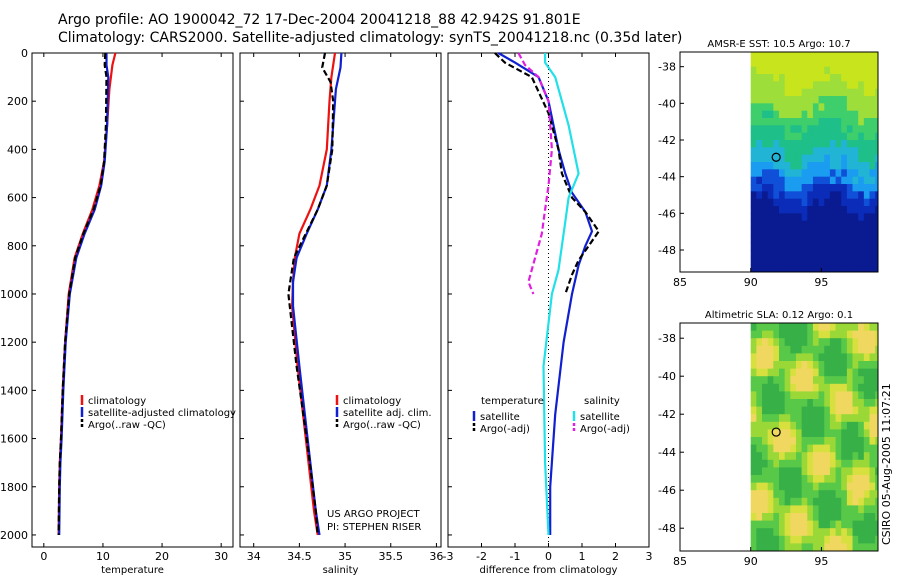 The width and height of the screenshot is (900, 580). What do you see at coordinates (667, 213) in the screenshot?
I see `sst_map-ytick-label: -46` at bounding box center [667, 213].